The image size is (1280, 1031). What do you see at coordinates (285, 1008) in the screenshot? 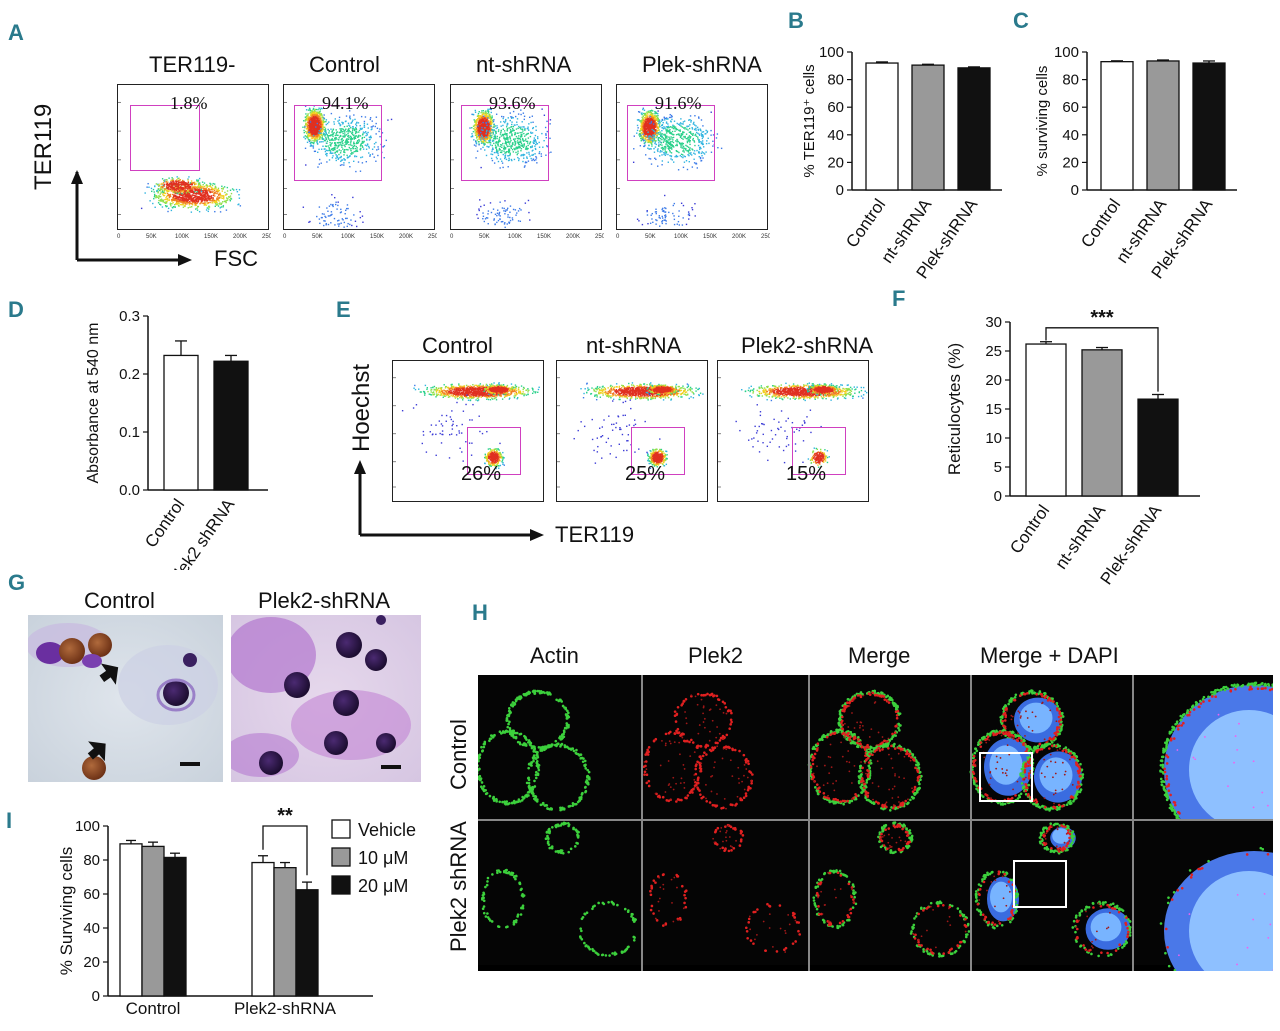
I see `category-label: Plek2-shRNA` at bounding box center [285, 1008].